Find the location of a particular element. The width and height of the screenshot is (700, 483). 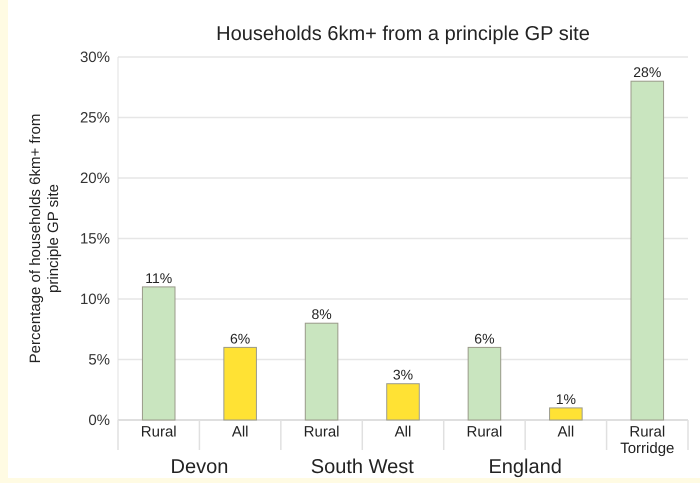

text: Devon is located at coordinates (199, 467).